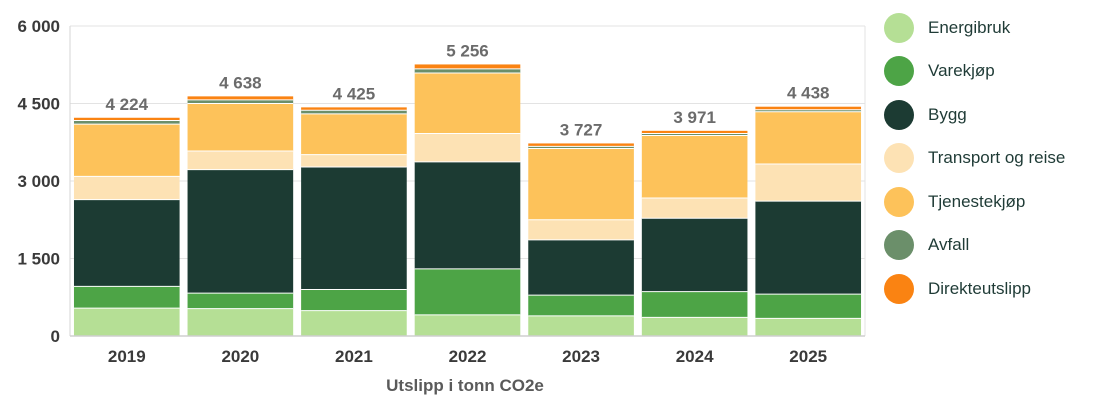 This screenshot has height=396, width=1093. I want to click on y-tick-label: 1 500, so click(38, 259).